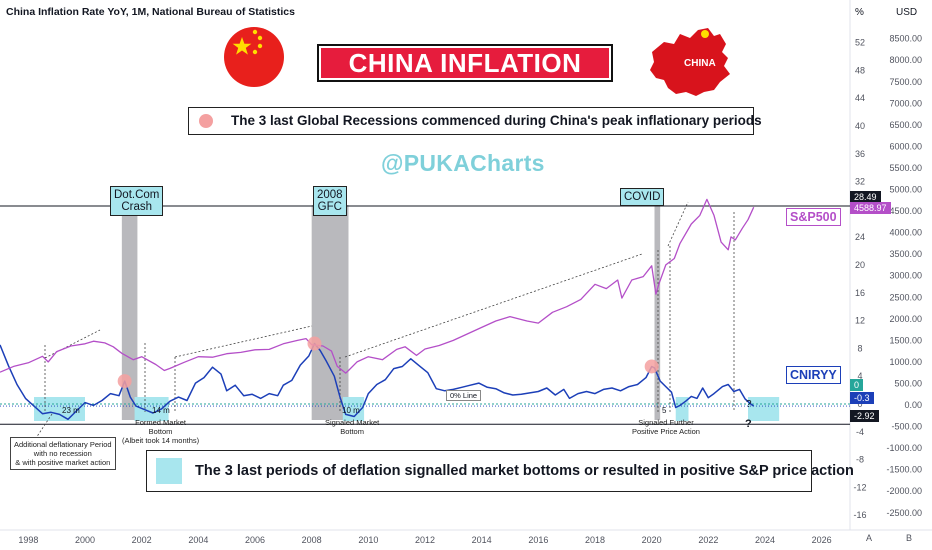 The image size is (932, 550). I want to click on usd-tick-label: 500.00, so click(908, 383).